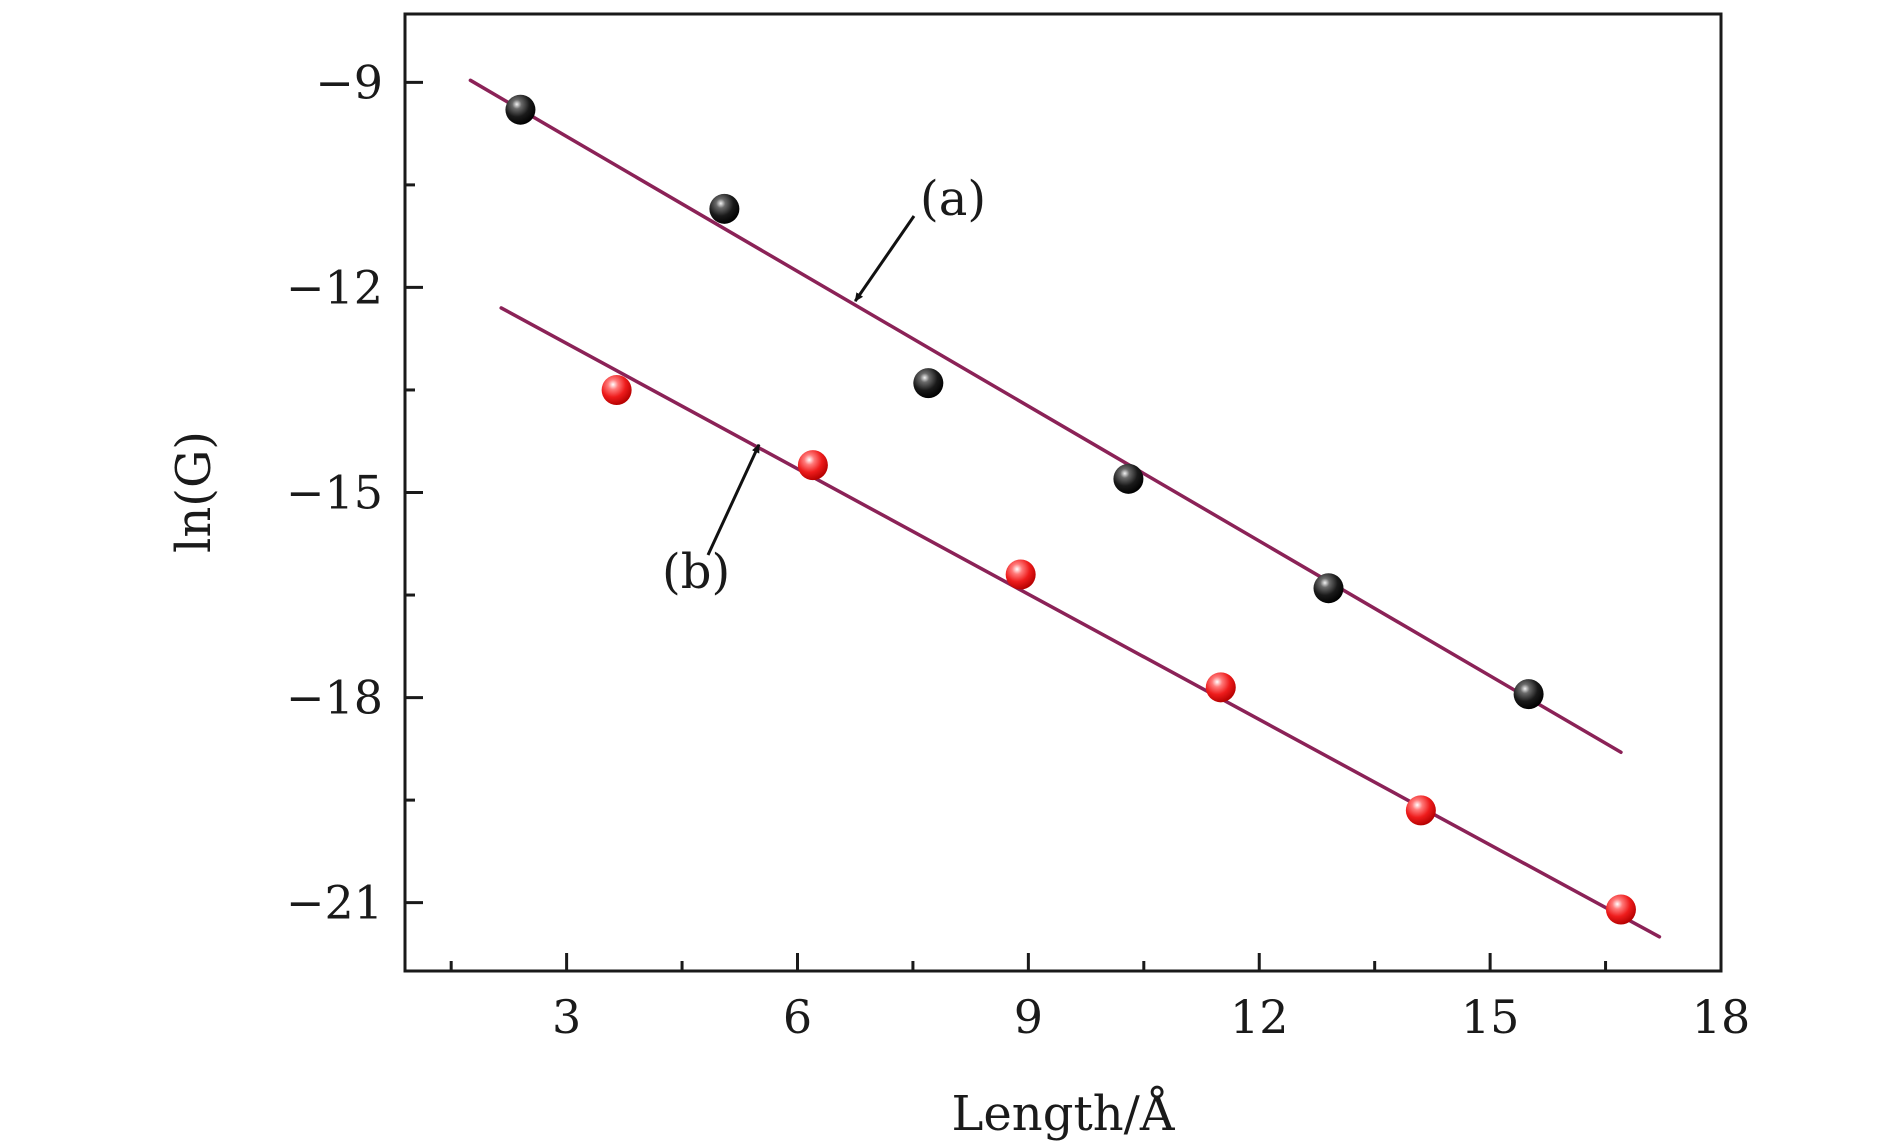 This screenshot has width=1890, height=1146. Describe the element at coordinates (349, 82) in the screenshot. I see `y-tick-label: −9` at that location.